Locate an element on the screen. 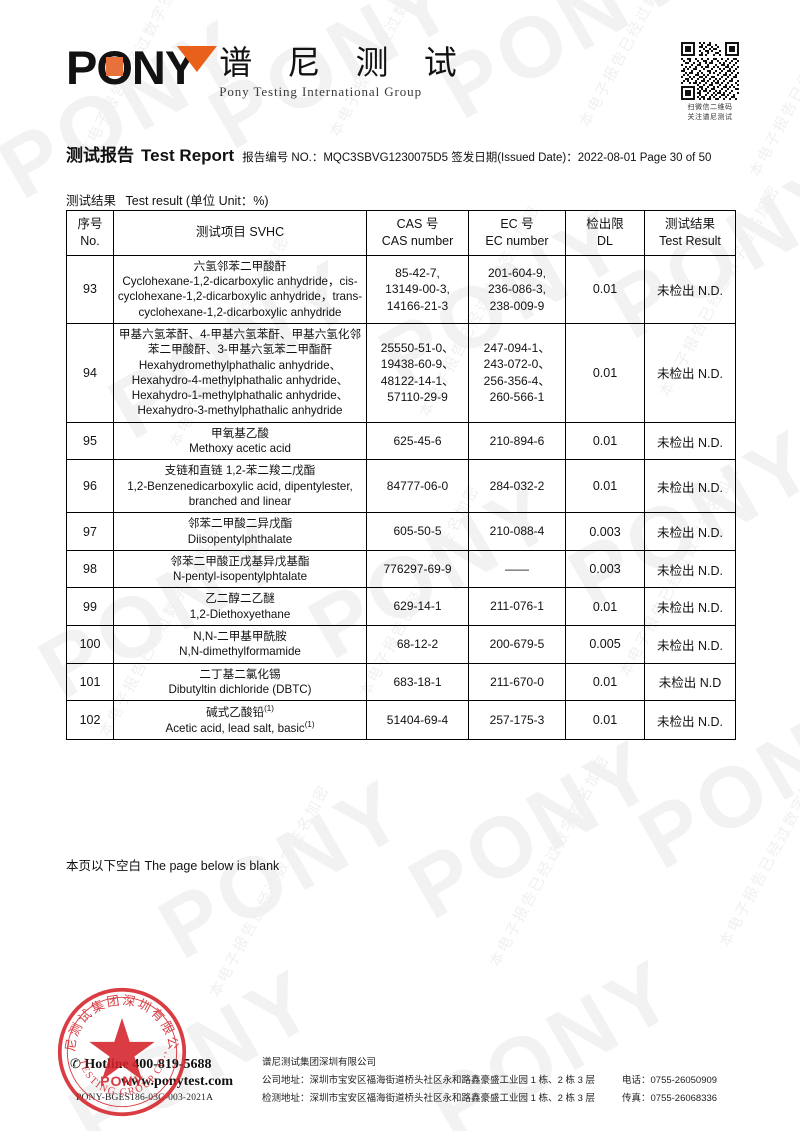  cell-ec: 211-076-1 is located at coordinates (517, 606).